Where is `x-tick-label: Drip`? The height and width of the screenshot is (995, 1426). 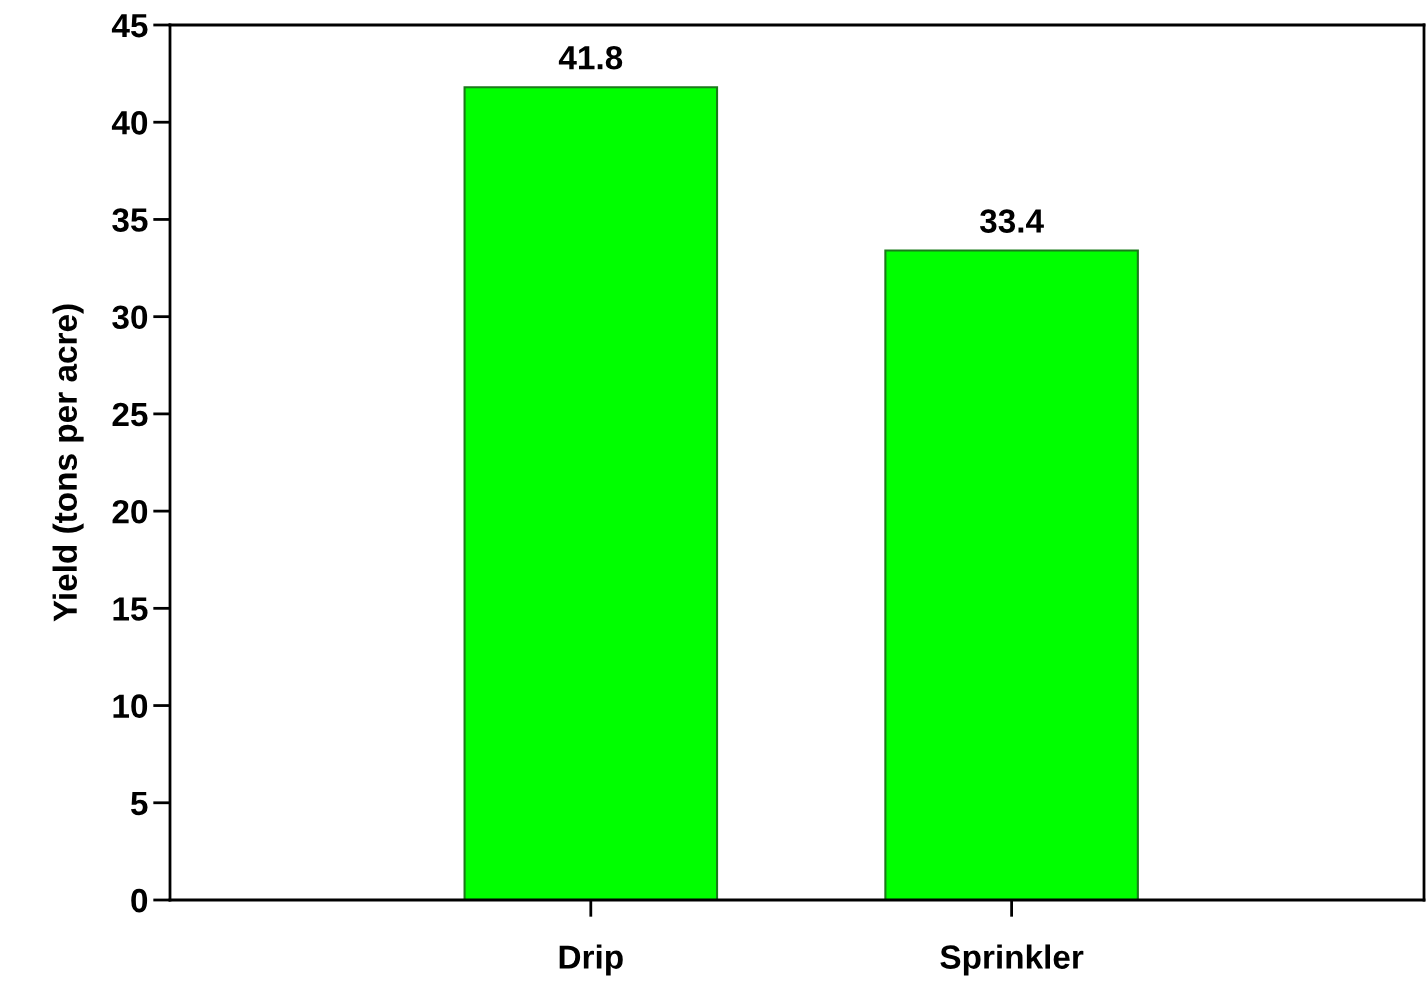
x-tick-label: Drip is located at coordinates (591, 960).